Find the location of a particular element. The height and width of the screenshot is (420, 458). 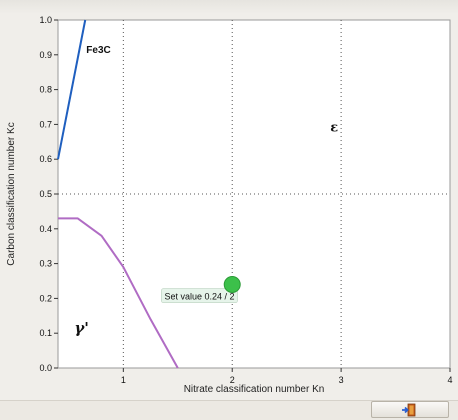

setpoint-layer: Set value 0.24 / 2 is located at coordinates (201, 289).